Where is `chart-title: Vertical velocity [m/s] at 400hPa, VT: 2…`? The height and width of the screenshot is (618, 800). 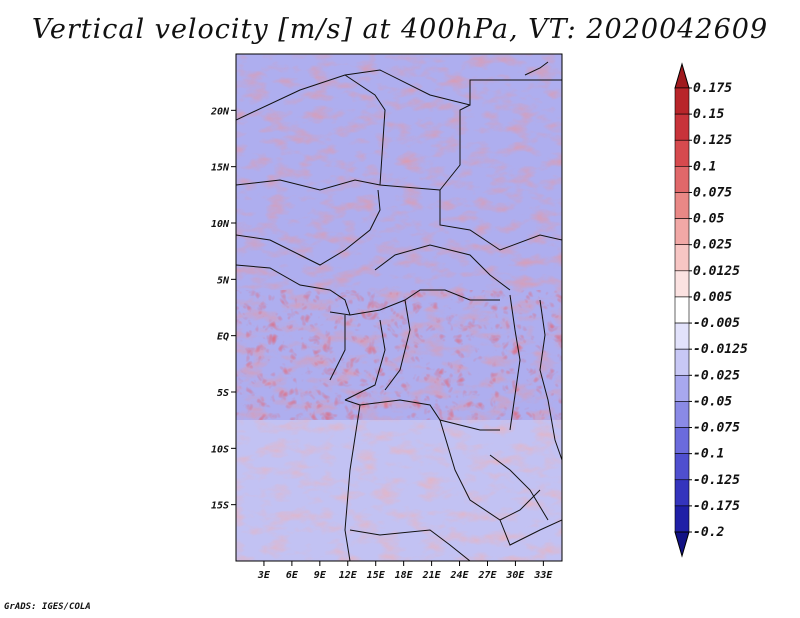 chart-title: Vertical velocity [m/s] at 400hPa, VT: 2… is located at coordinates (400, 29).